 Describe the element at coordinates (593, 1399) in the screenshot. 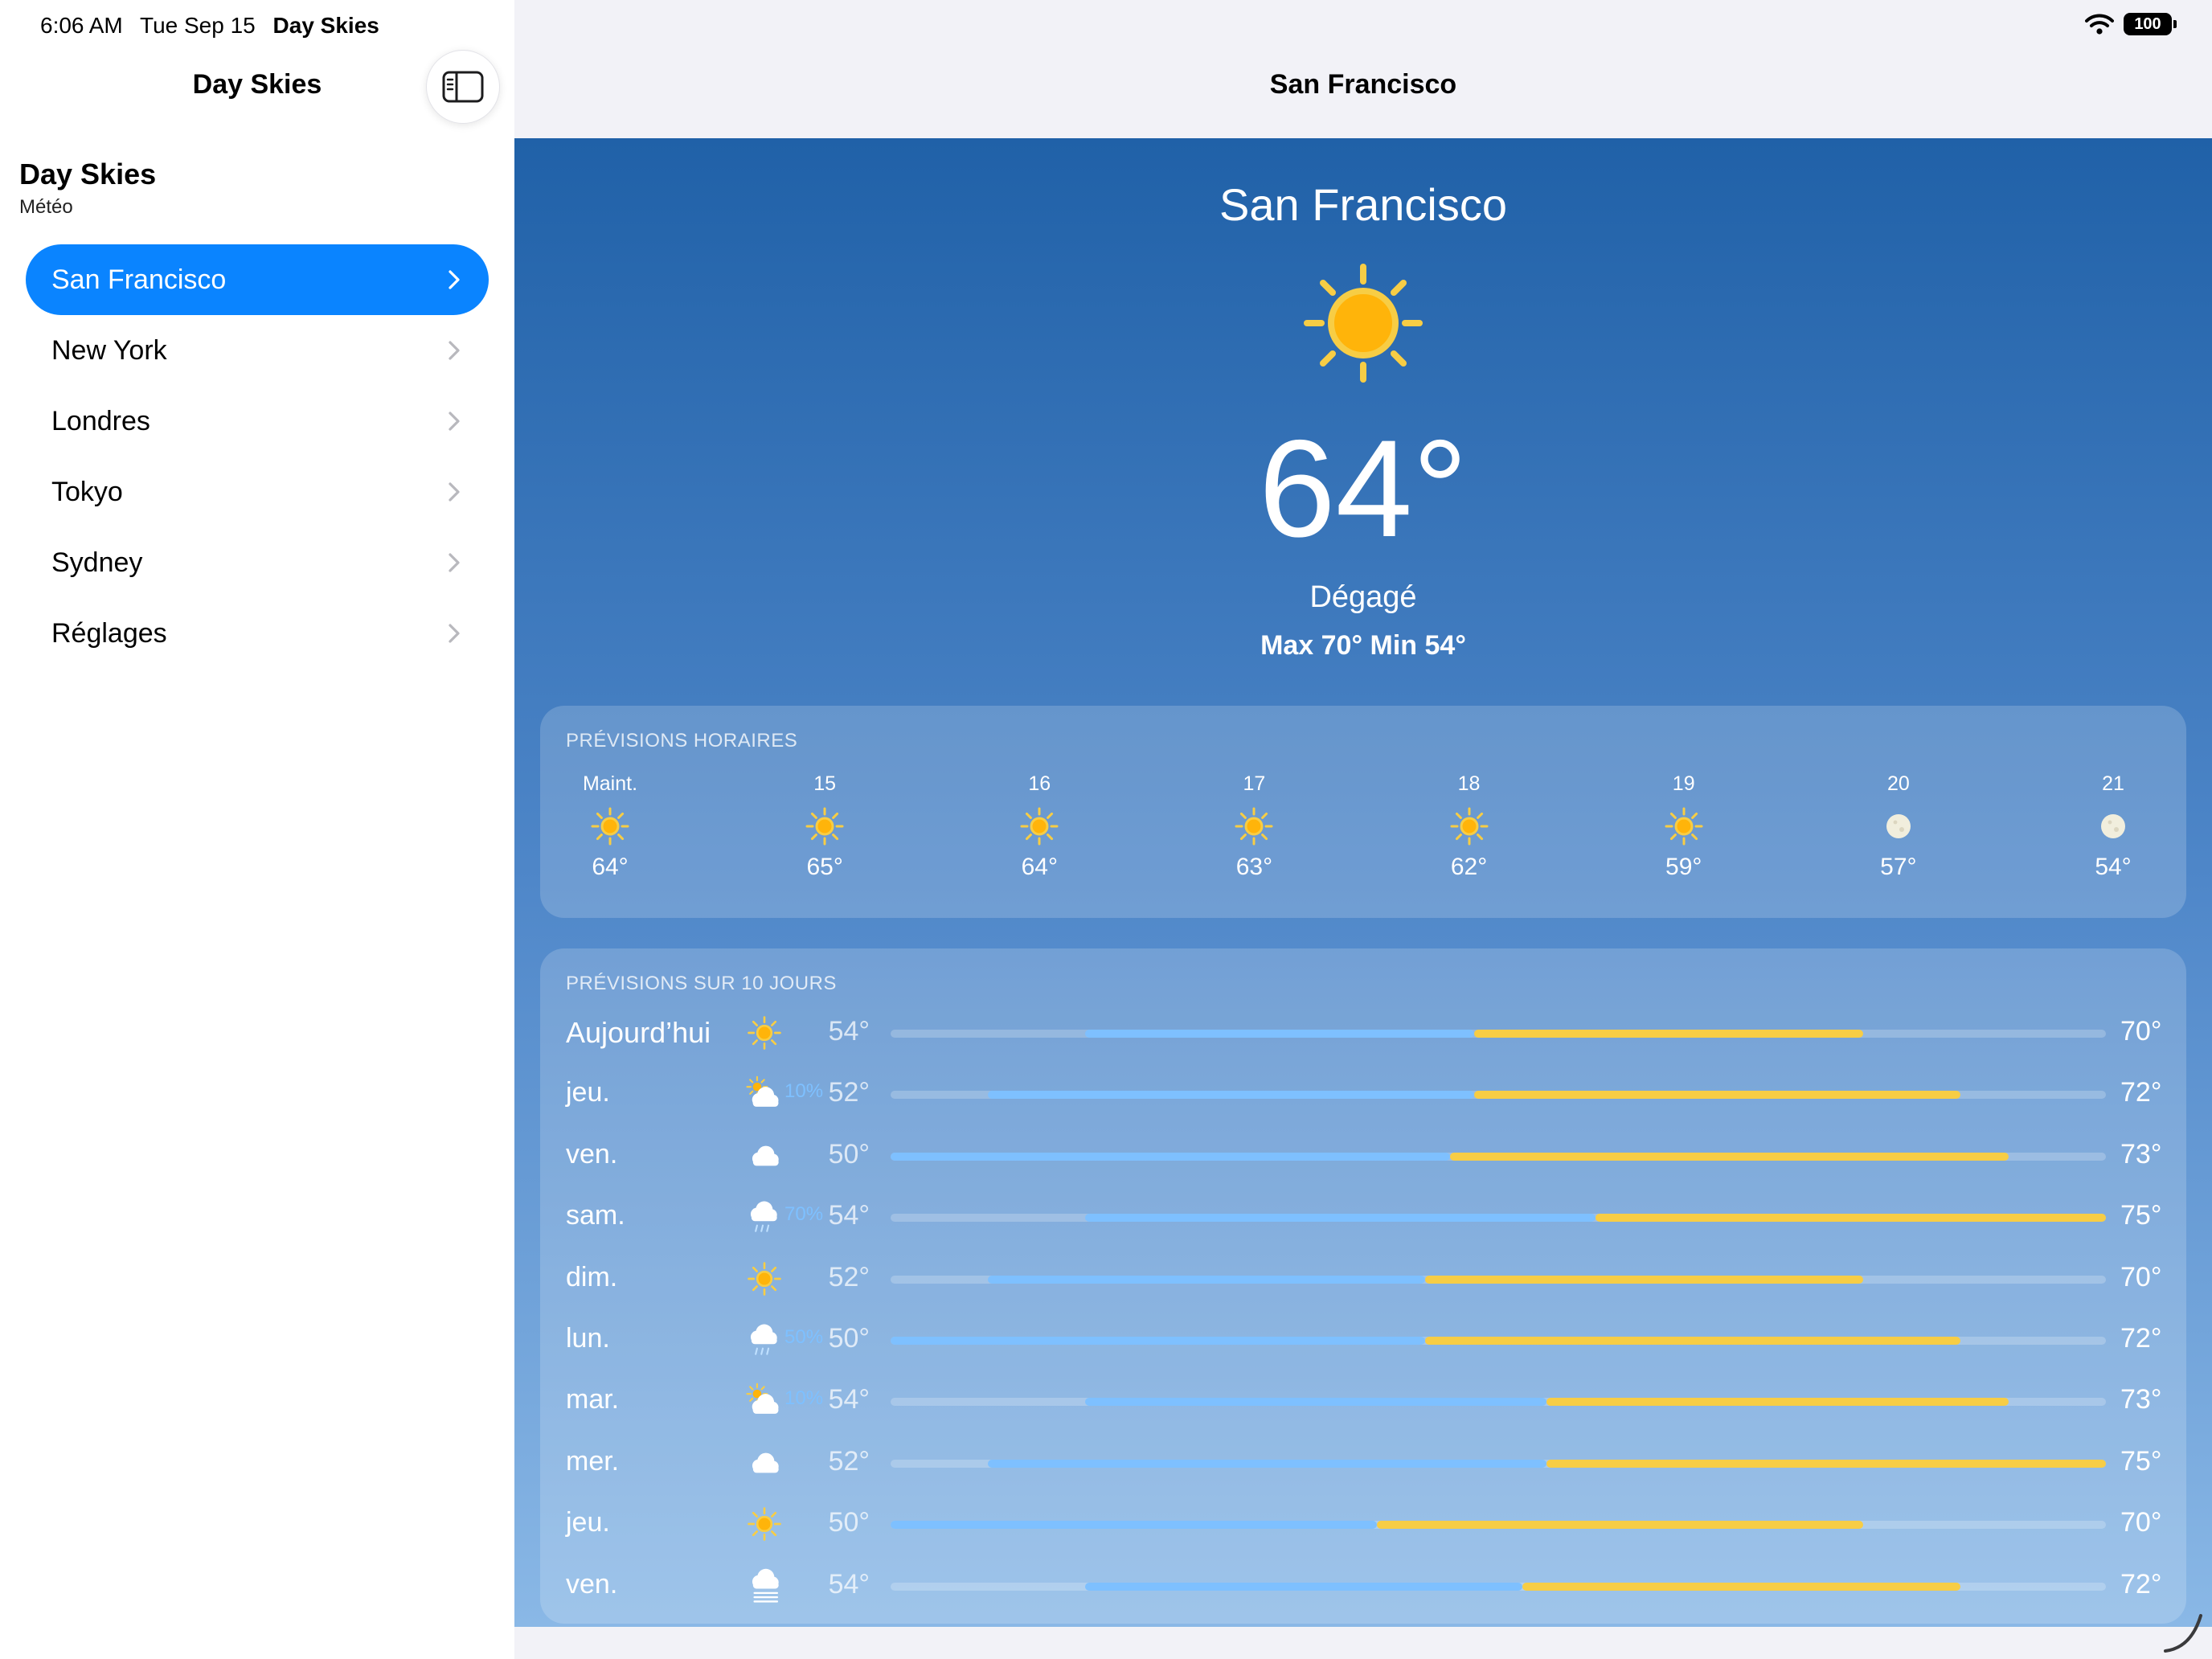

I see `day-name: mar.` at that location.